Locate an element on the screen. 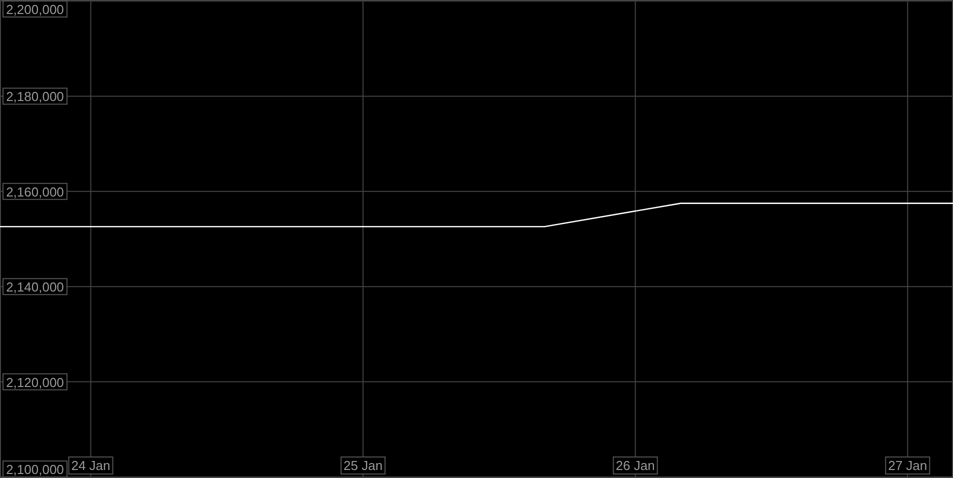 This screenshot has height=478, width=953. y-tick-label: 2,140,000 is located at coordinates (35, 287).